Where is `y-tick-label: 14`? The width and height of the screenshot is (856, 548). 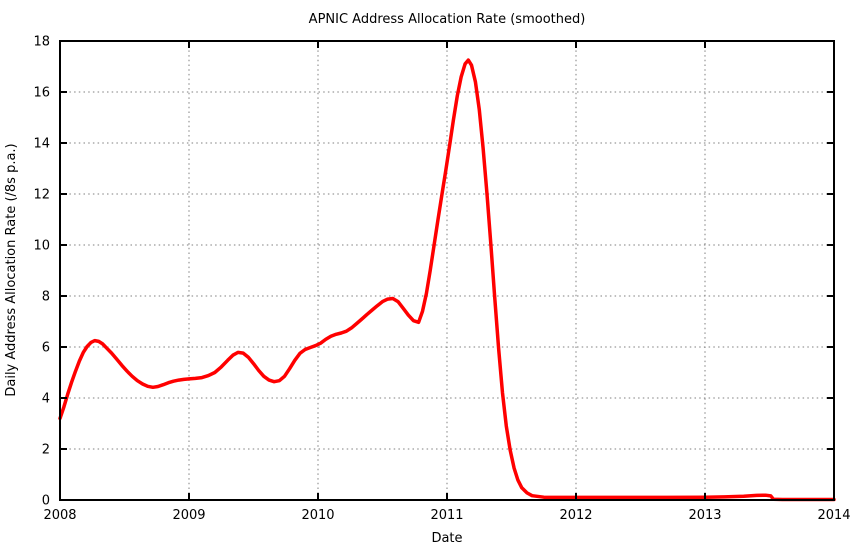 y-tick-label: 14 is located at coordinates (41, 144).